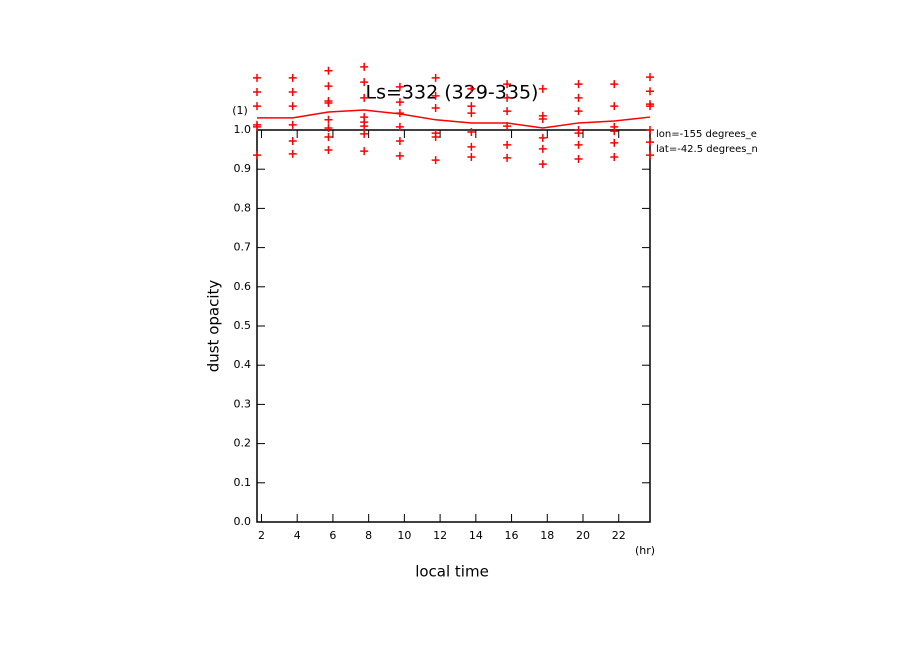 The width and height of the screenshot is (904, 654). I want to click on annotation: lon=-155 degrees_e, so click(706, 134).